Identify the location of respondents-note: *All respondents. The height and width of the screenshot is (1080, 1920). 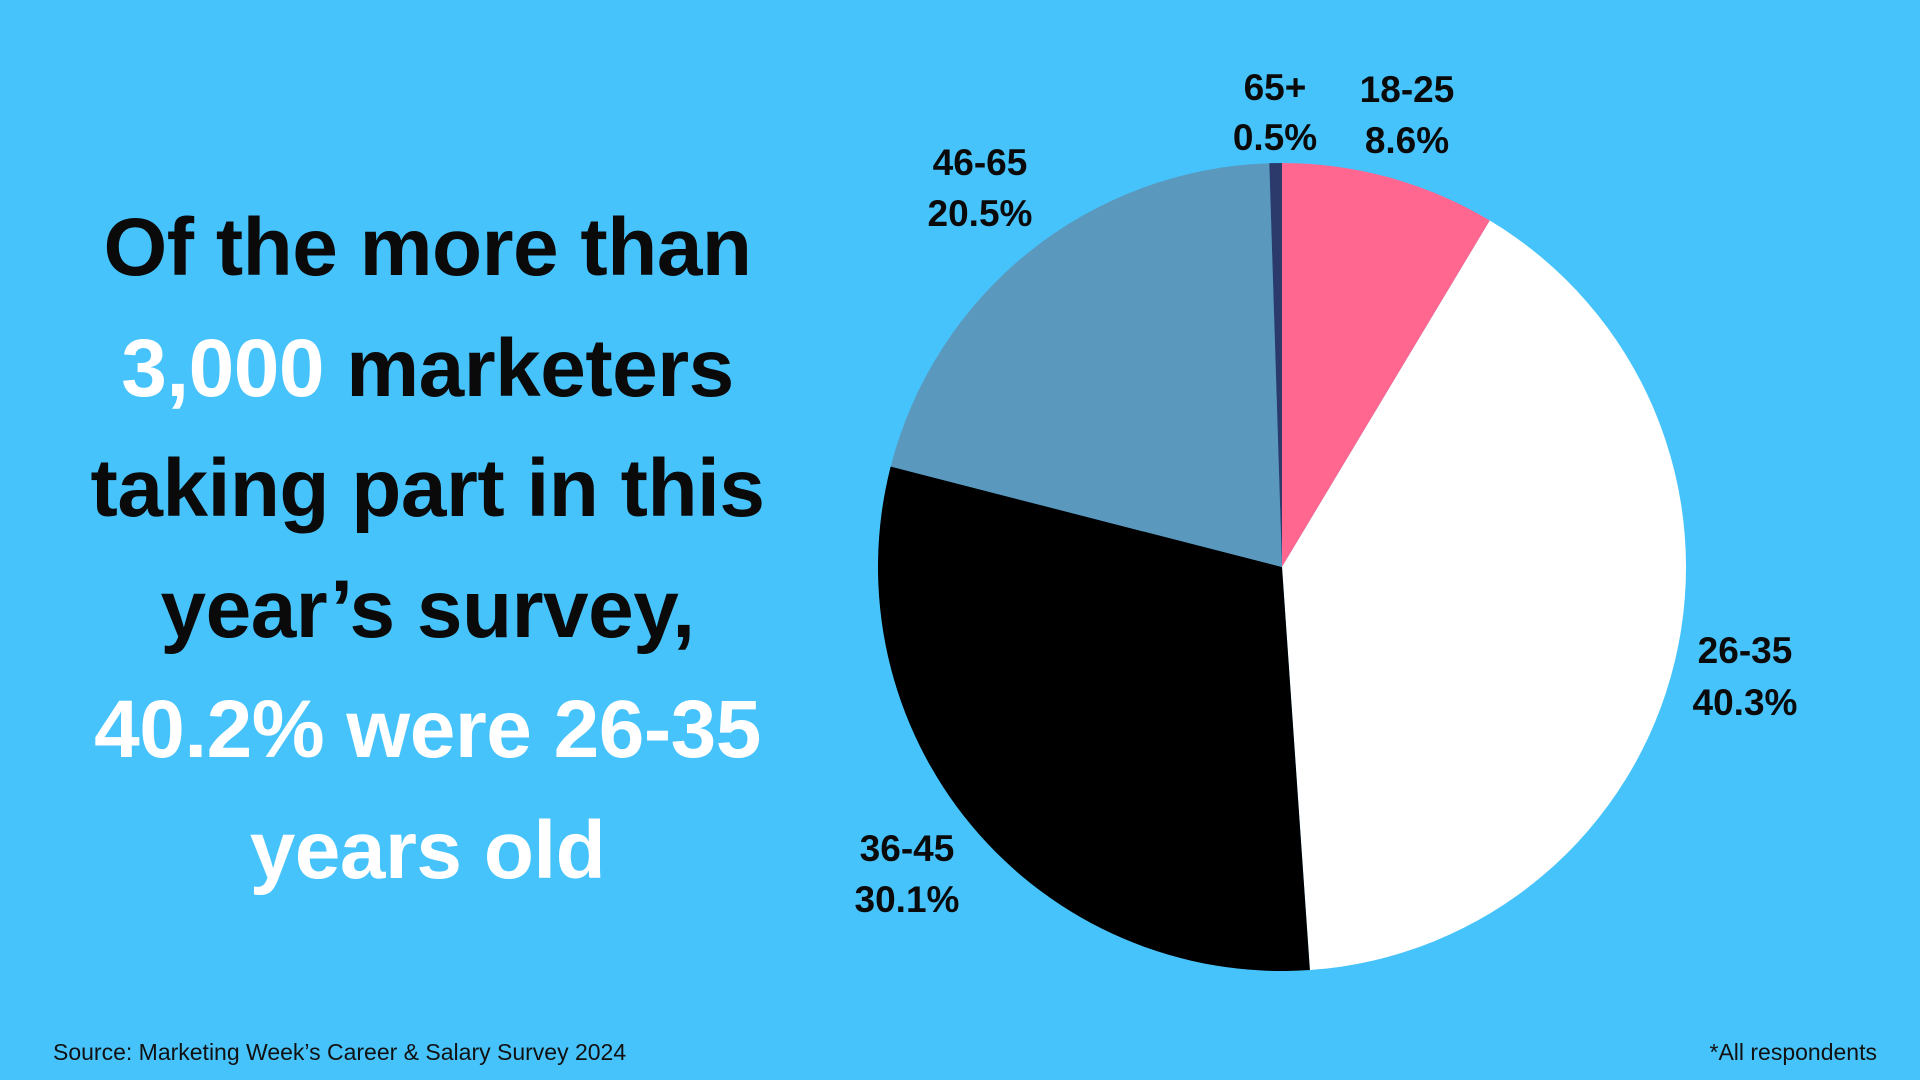
(1793, 1052).